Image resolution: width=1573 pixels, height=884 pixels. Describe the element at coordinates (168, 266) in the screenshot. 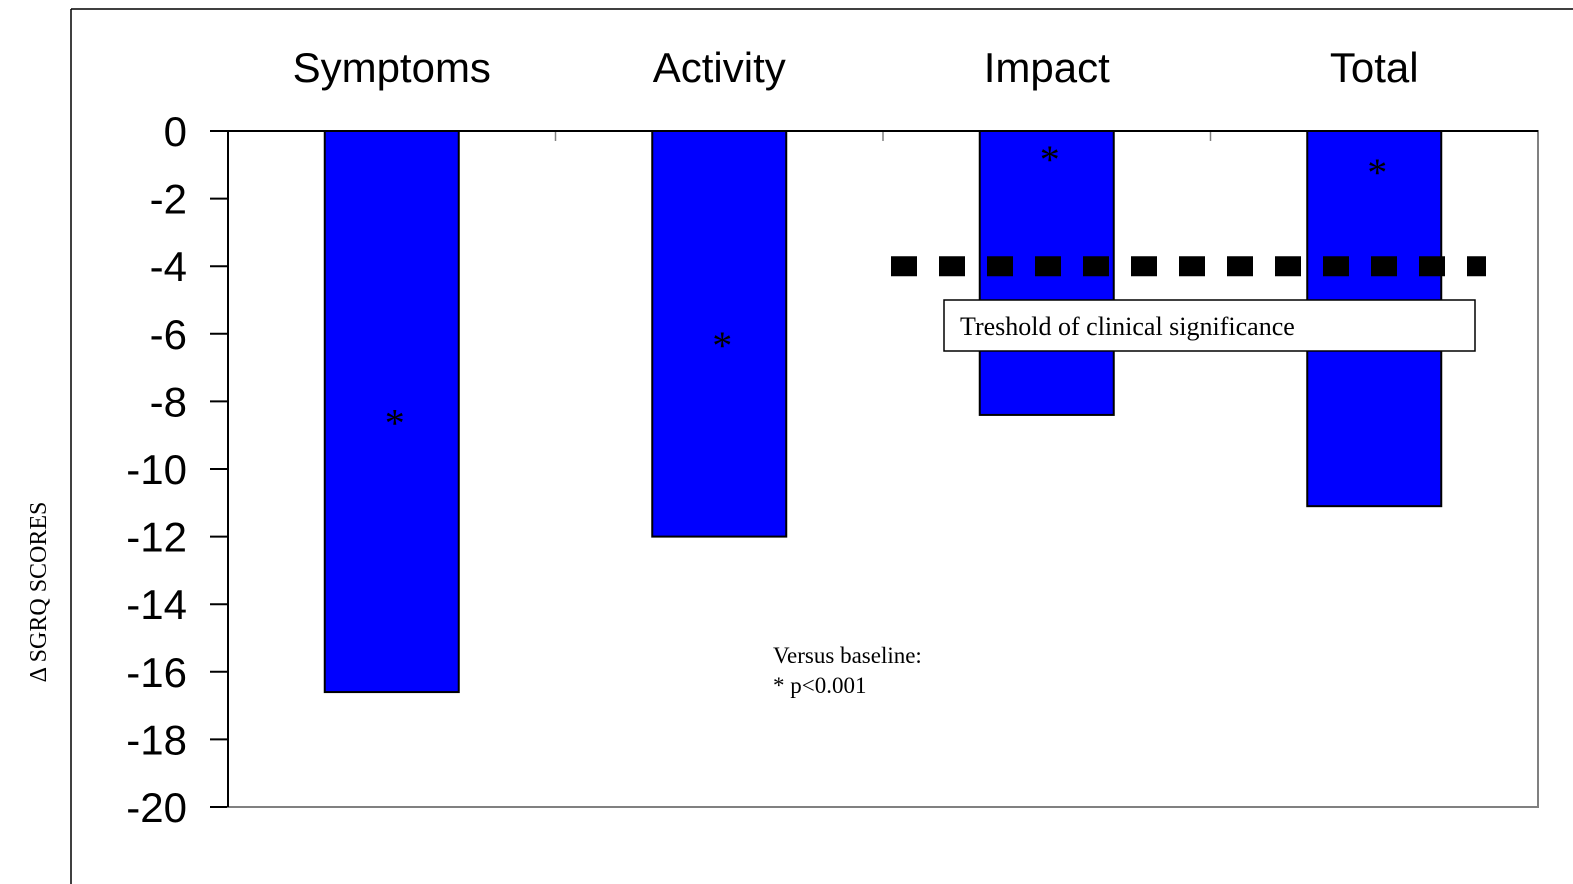

I see `y-tick-label: -4` at that location.